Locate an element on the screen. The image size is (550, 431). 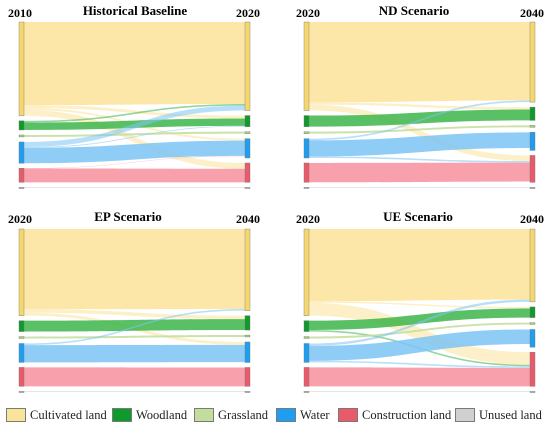
legend-swatch-construction-land is located at coordinates (348, 415).